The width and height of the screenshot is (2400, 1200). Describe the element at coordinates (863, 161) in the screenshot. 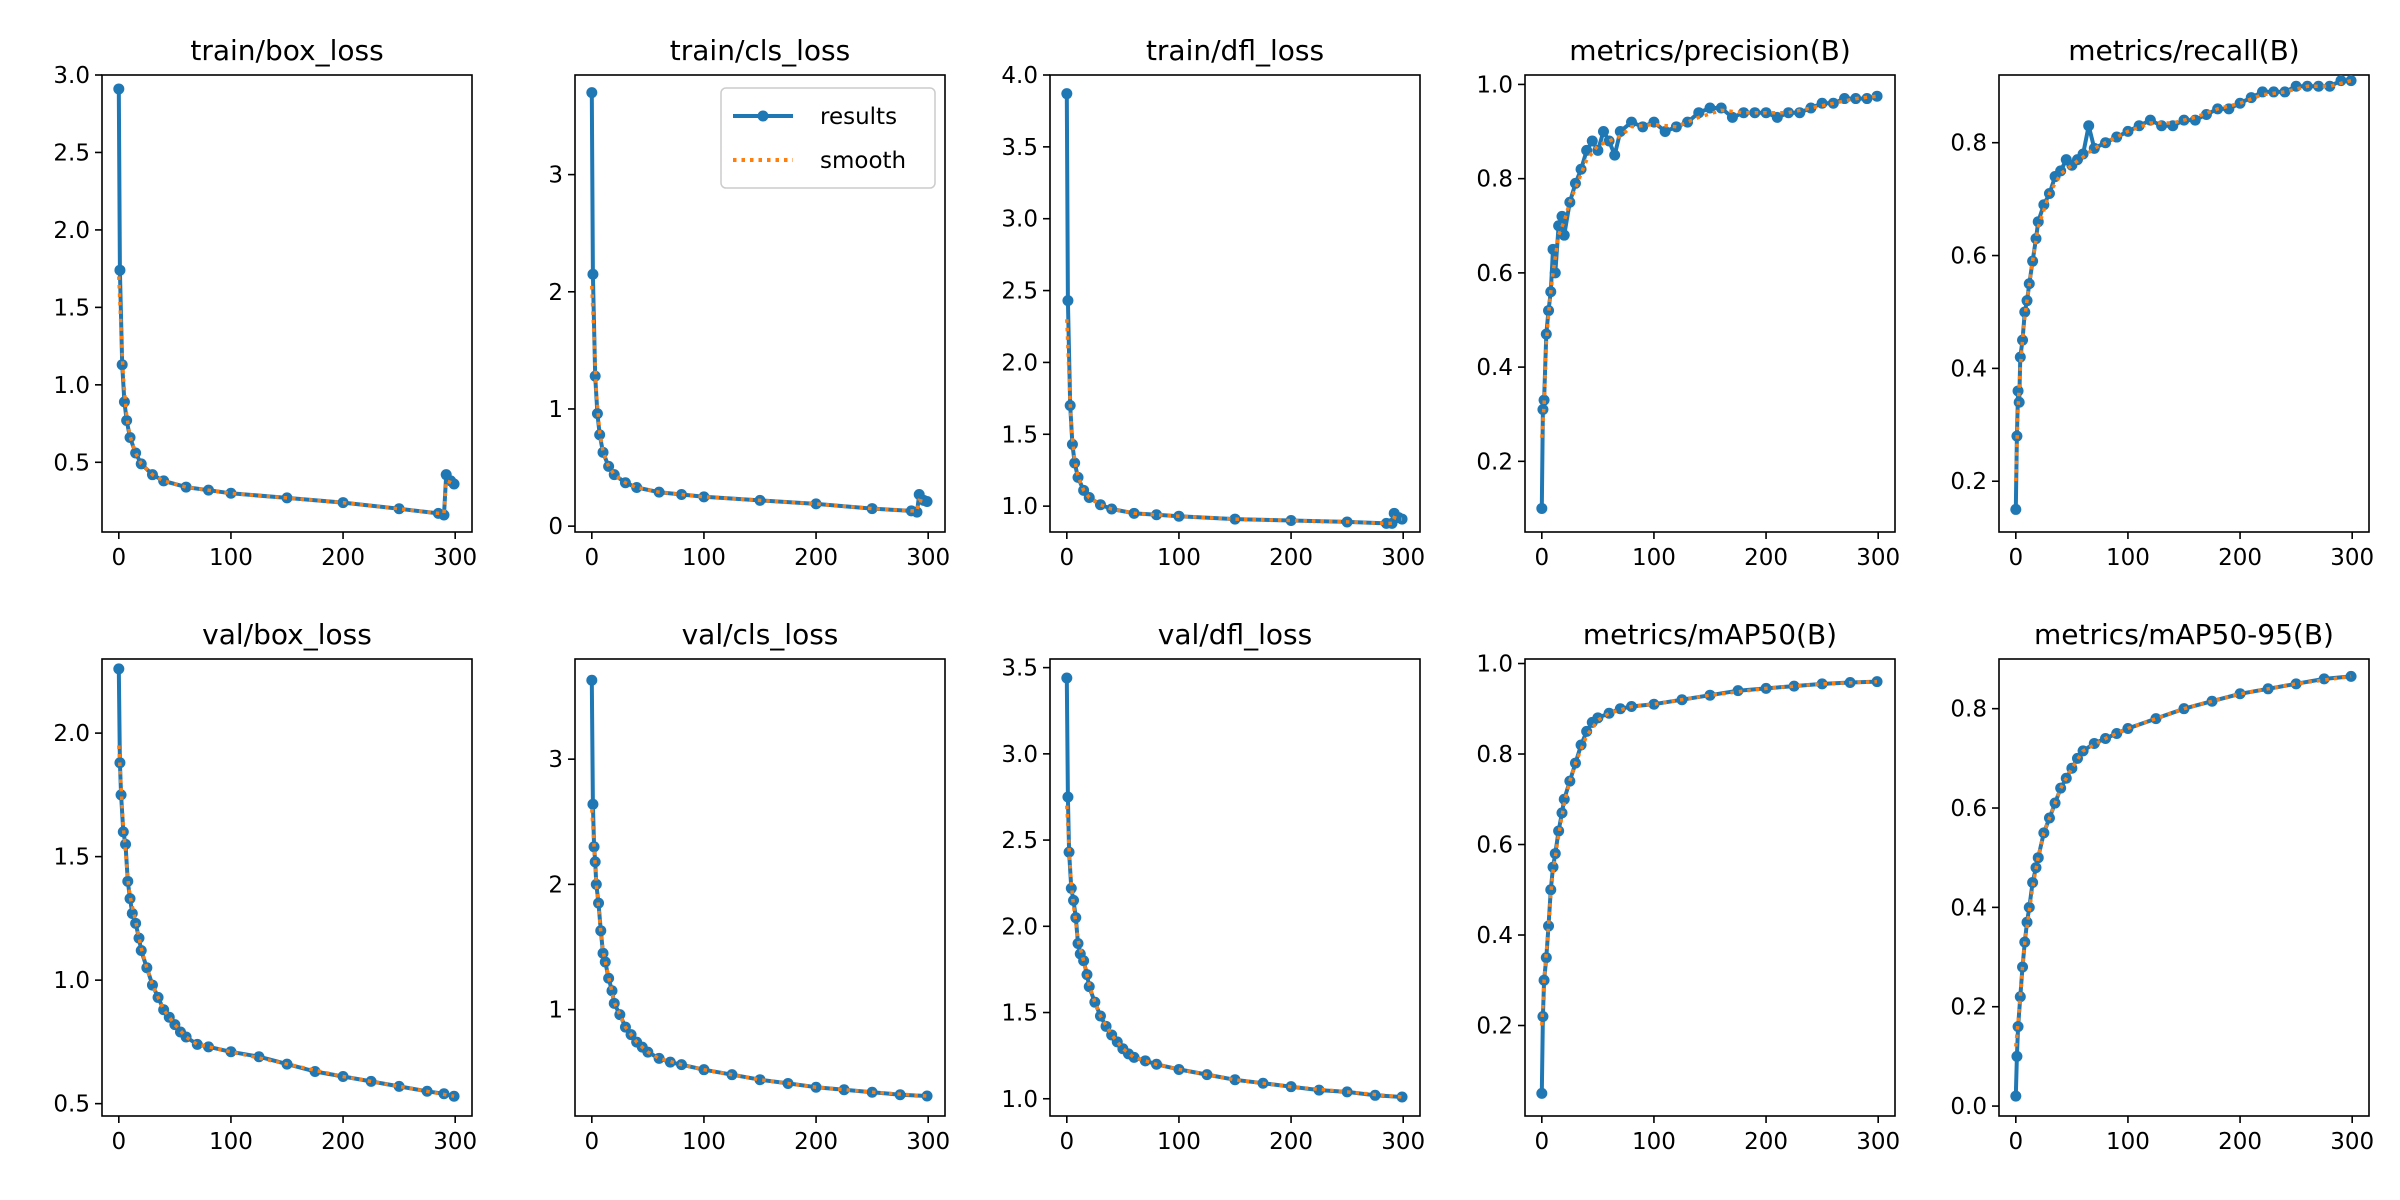

I see `legend-smooth-label: smooth` at that location.